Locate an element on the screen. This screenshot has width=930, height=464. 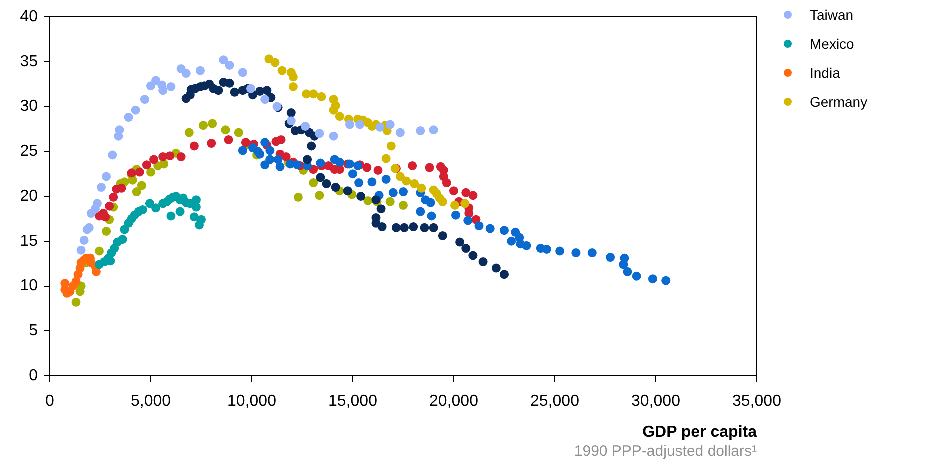
legend-label: India is located at coordinates (825, 72).